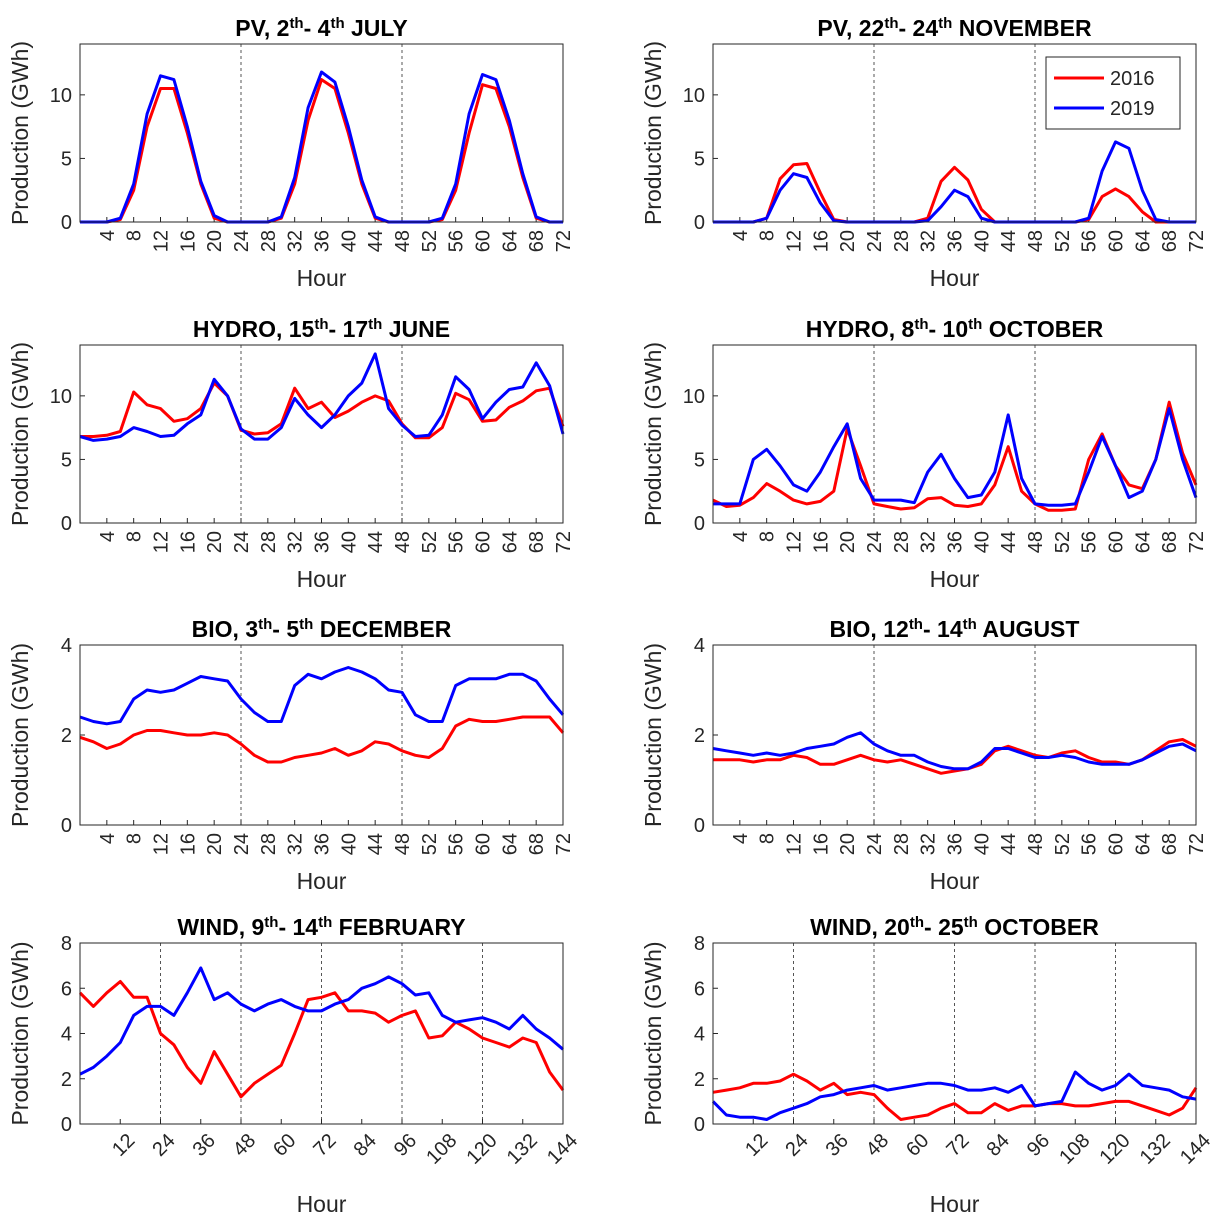 This screenshot has width=1217, height=1218. I want to click on title-part: - 14, so click(298, 927).